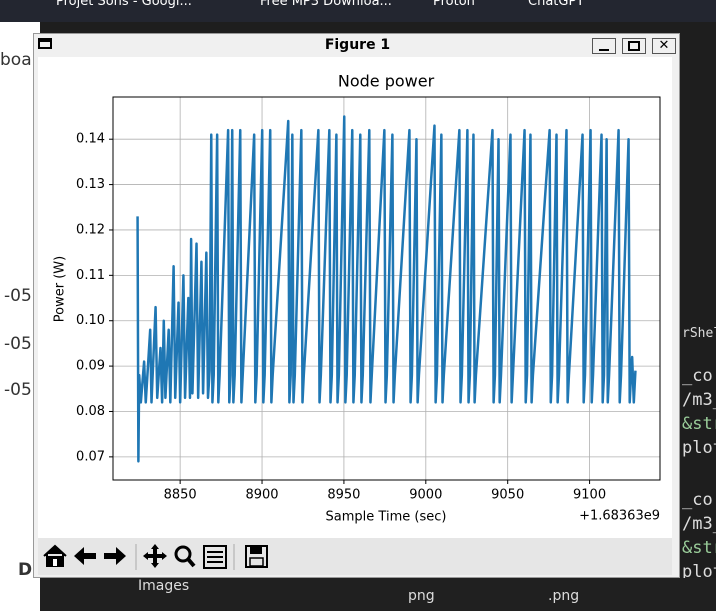 The image size is (716, 611). What do you see at coordinates (261, 495) in the screenshot?
I see `x-tick-label: 8900` at bounding box center [261, 495].